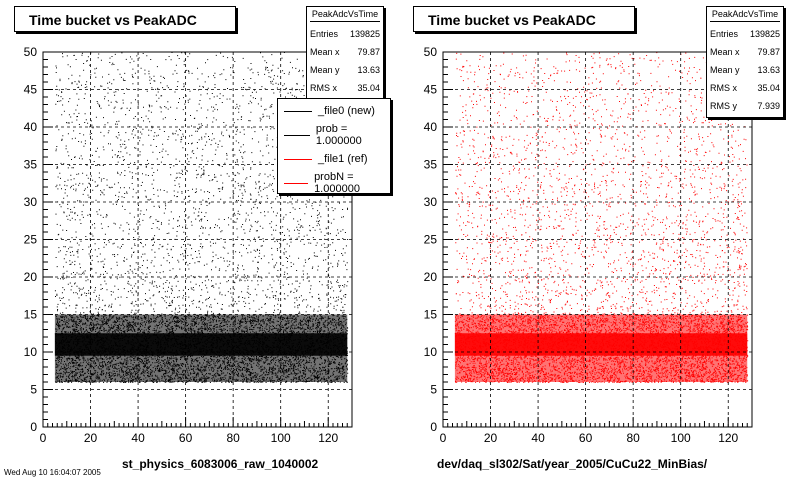 The width and height of the screenshot is (800, 480). What do you see at coordinates (338, 135) in the screenshot?
I see `legend-label: prob = 1.000000` at bounding box center [338, 135].